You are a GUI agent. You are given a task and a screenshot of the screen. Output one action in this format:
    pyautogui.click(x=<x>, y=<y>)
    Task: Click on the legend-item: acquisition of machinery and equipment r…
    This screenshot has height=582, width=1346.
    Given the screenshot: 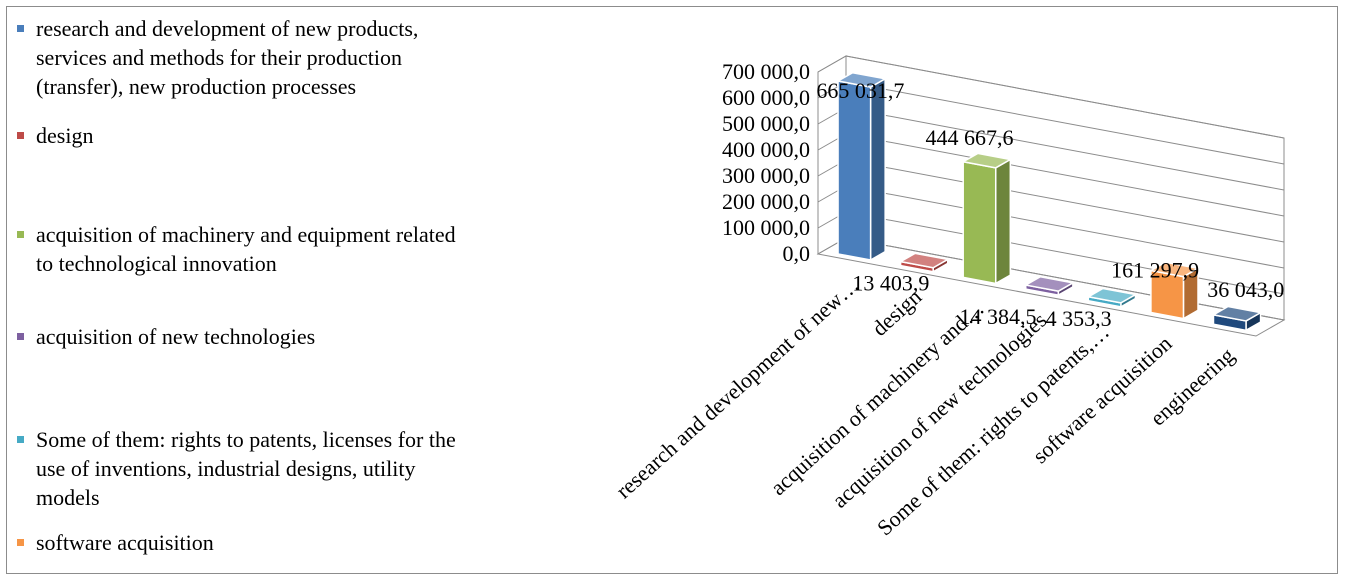 What is the action you would take?
    pyautogui.click(x=242, y=249)
    